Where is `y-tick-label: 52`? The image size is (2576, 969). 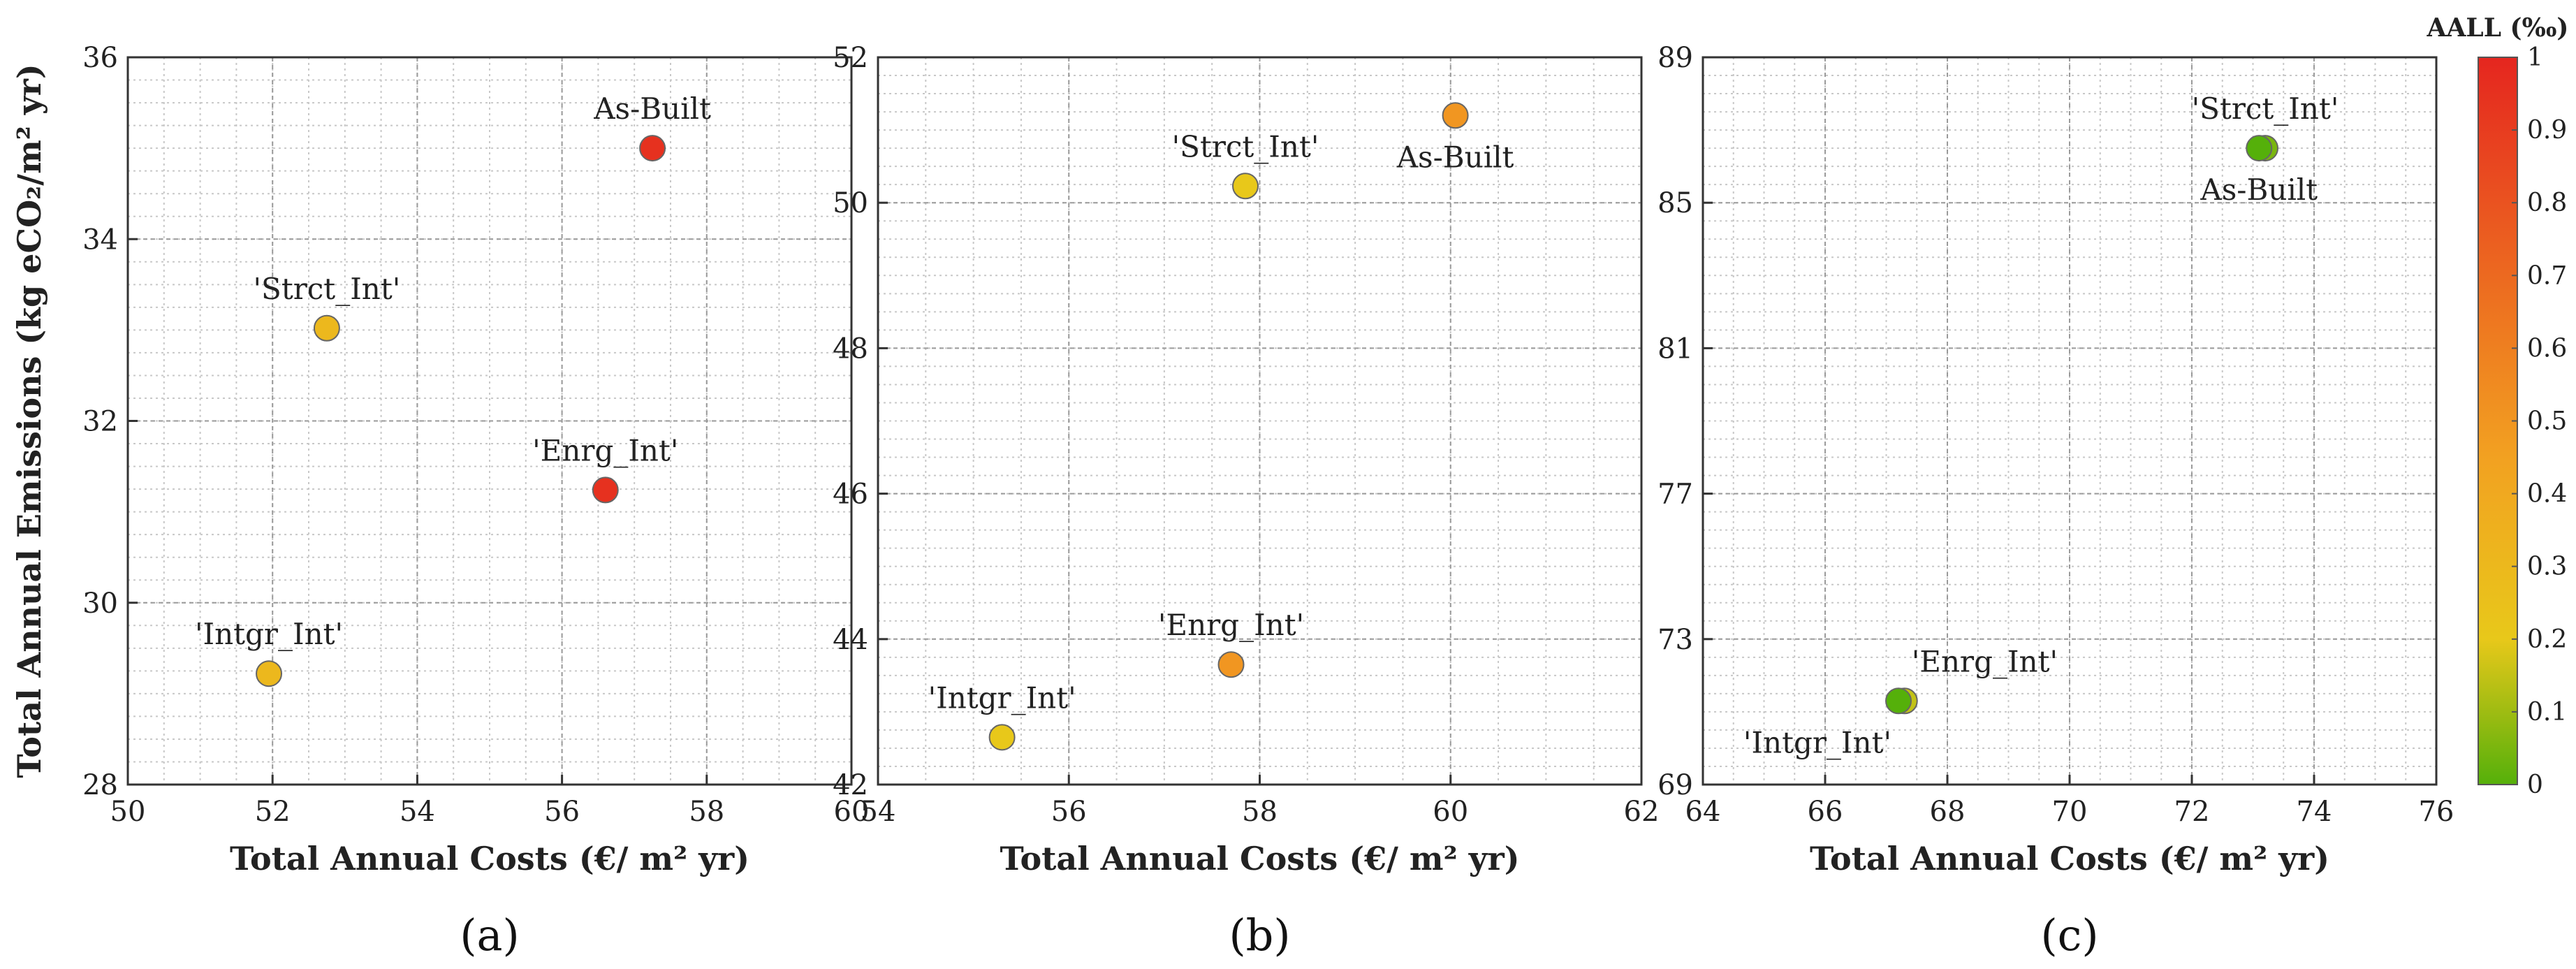 y-tick-label: 52 is located at coordinates (850, 58).